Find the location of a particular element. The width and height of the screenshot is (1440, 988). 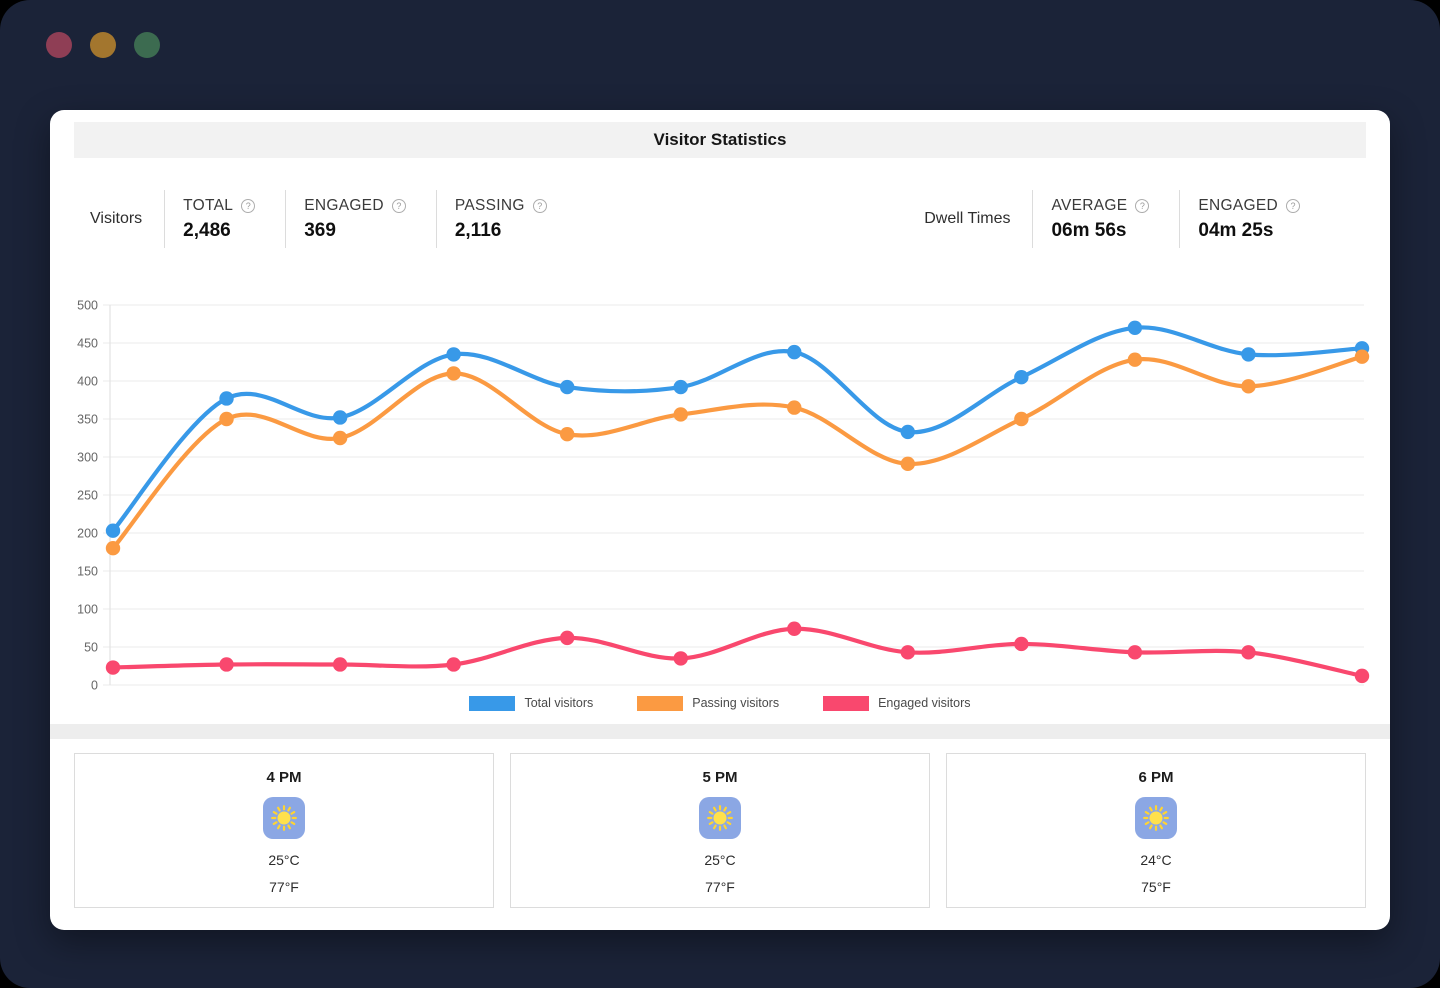

weather-temp-fahrenheit: 75°F is located at coordinates (1156, 887).